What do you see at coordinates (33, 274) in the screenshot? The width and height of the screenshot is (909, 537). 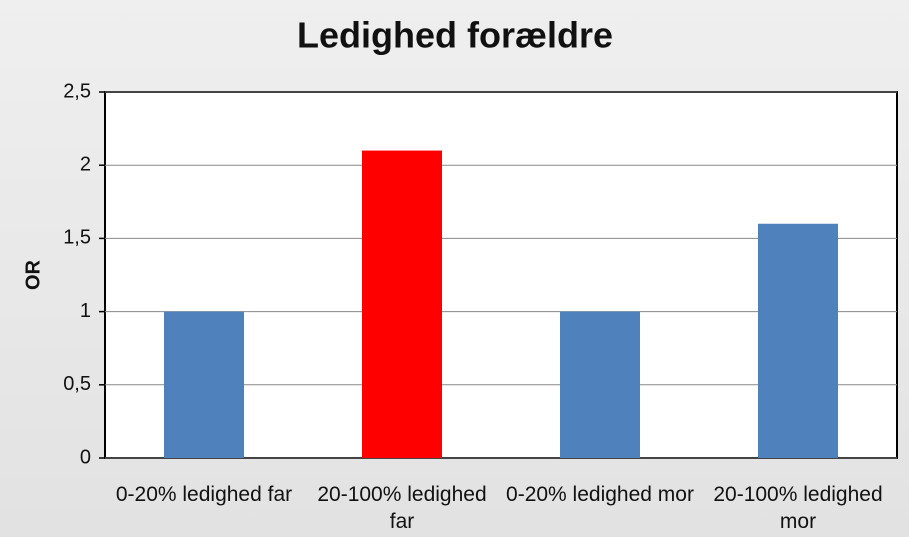 I see `y-axis-label: OR` at bounding box center [33, 274].